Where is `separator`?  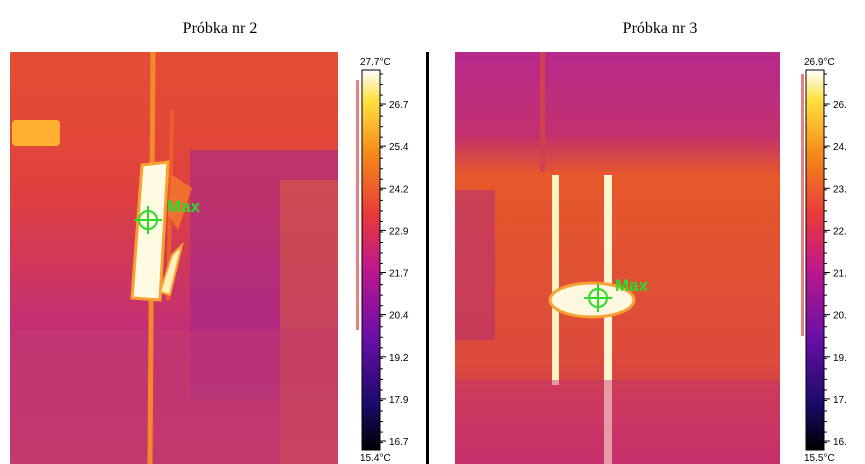 separator is located at coordinates (427, 258).